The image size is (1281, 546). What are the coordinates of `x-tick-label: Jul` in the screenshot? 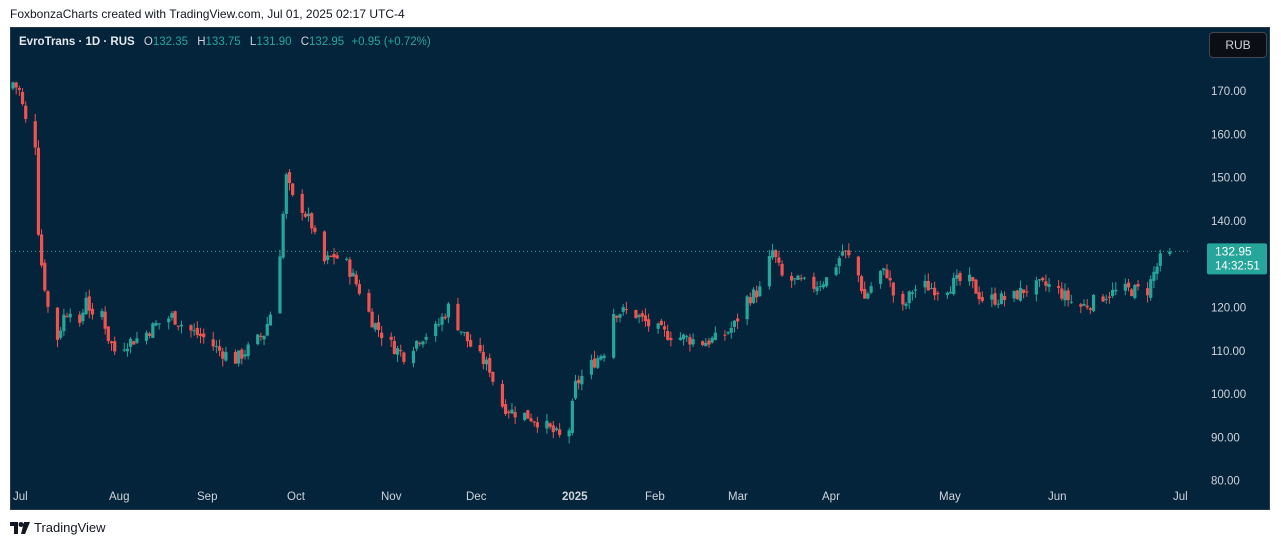 It's located at (1180, 497).